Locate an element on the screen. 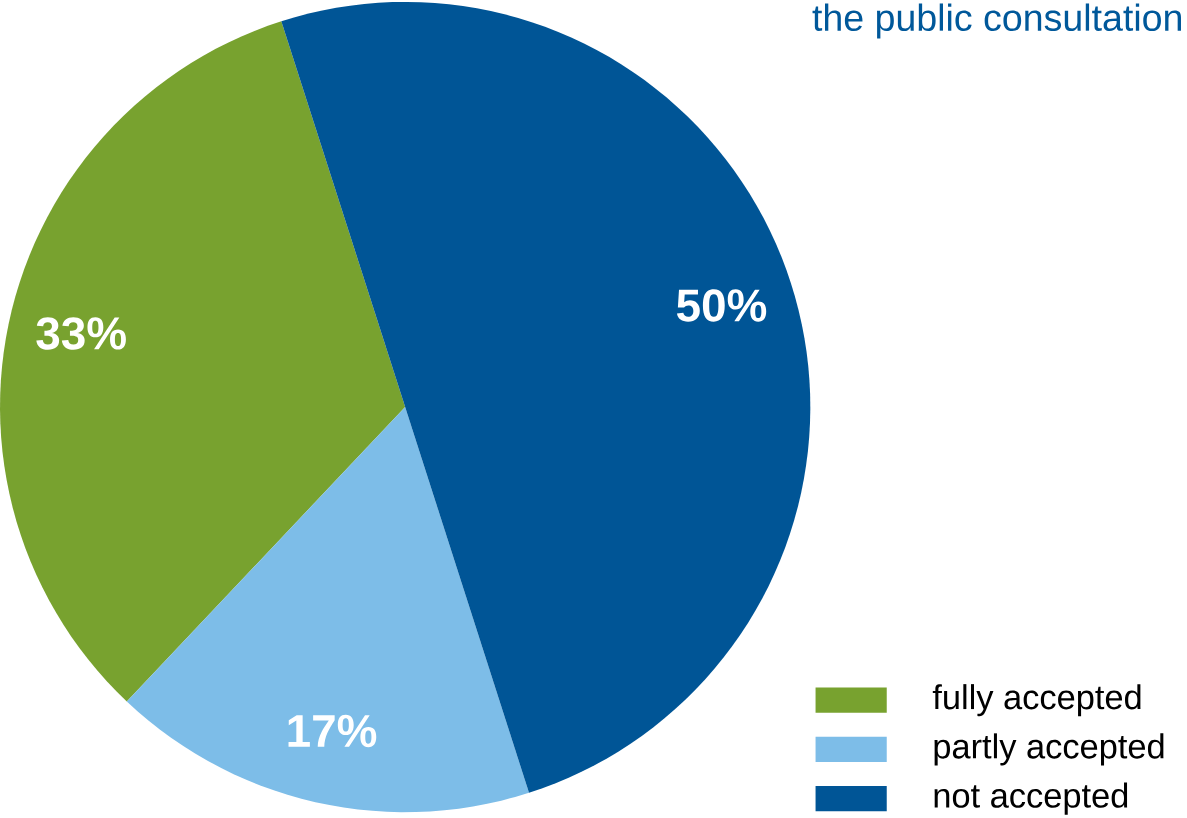  data-label: 50% is located at coordinates (721, 305).